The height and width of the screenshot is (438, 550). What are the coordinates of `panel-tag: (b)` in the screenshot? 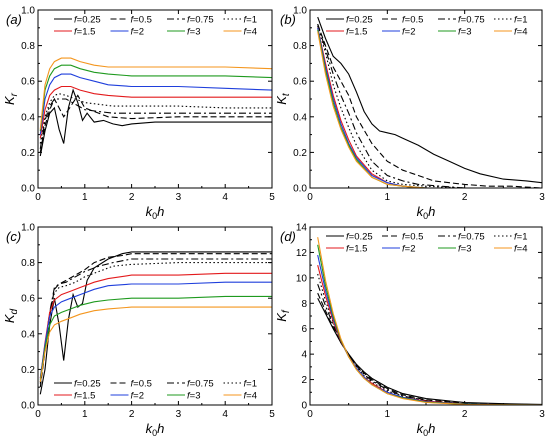 It's located at (288, 19).